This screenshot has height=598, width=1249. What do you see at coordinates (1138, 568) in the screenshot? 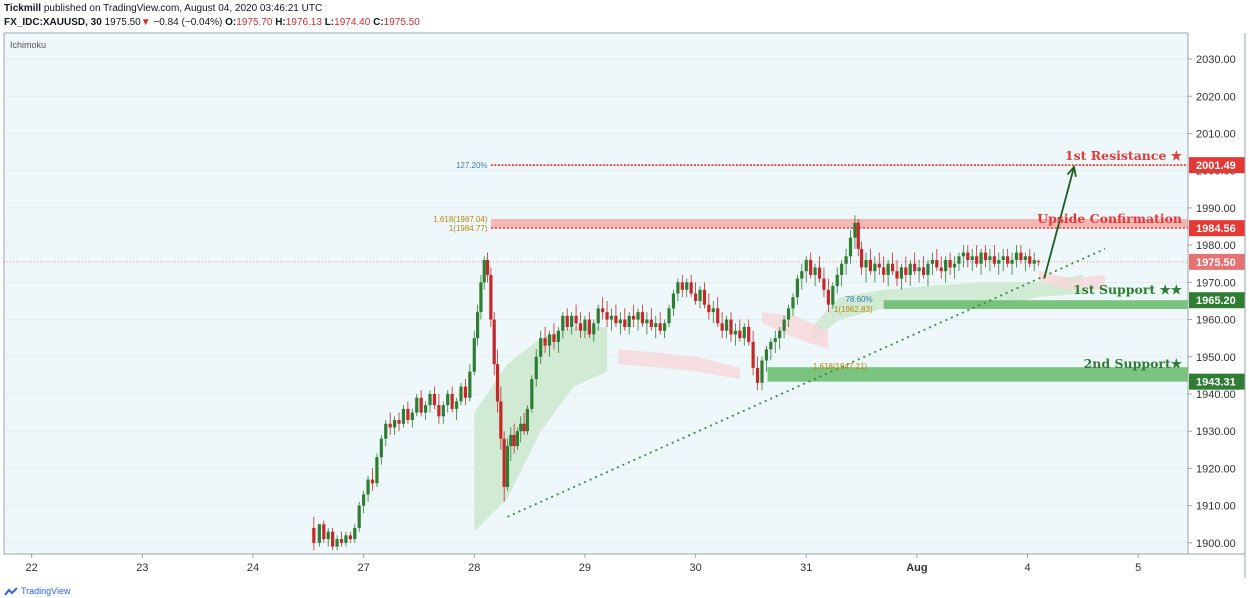
I see `time-tick-label: 5` at bounding box center [1138, 568].